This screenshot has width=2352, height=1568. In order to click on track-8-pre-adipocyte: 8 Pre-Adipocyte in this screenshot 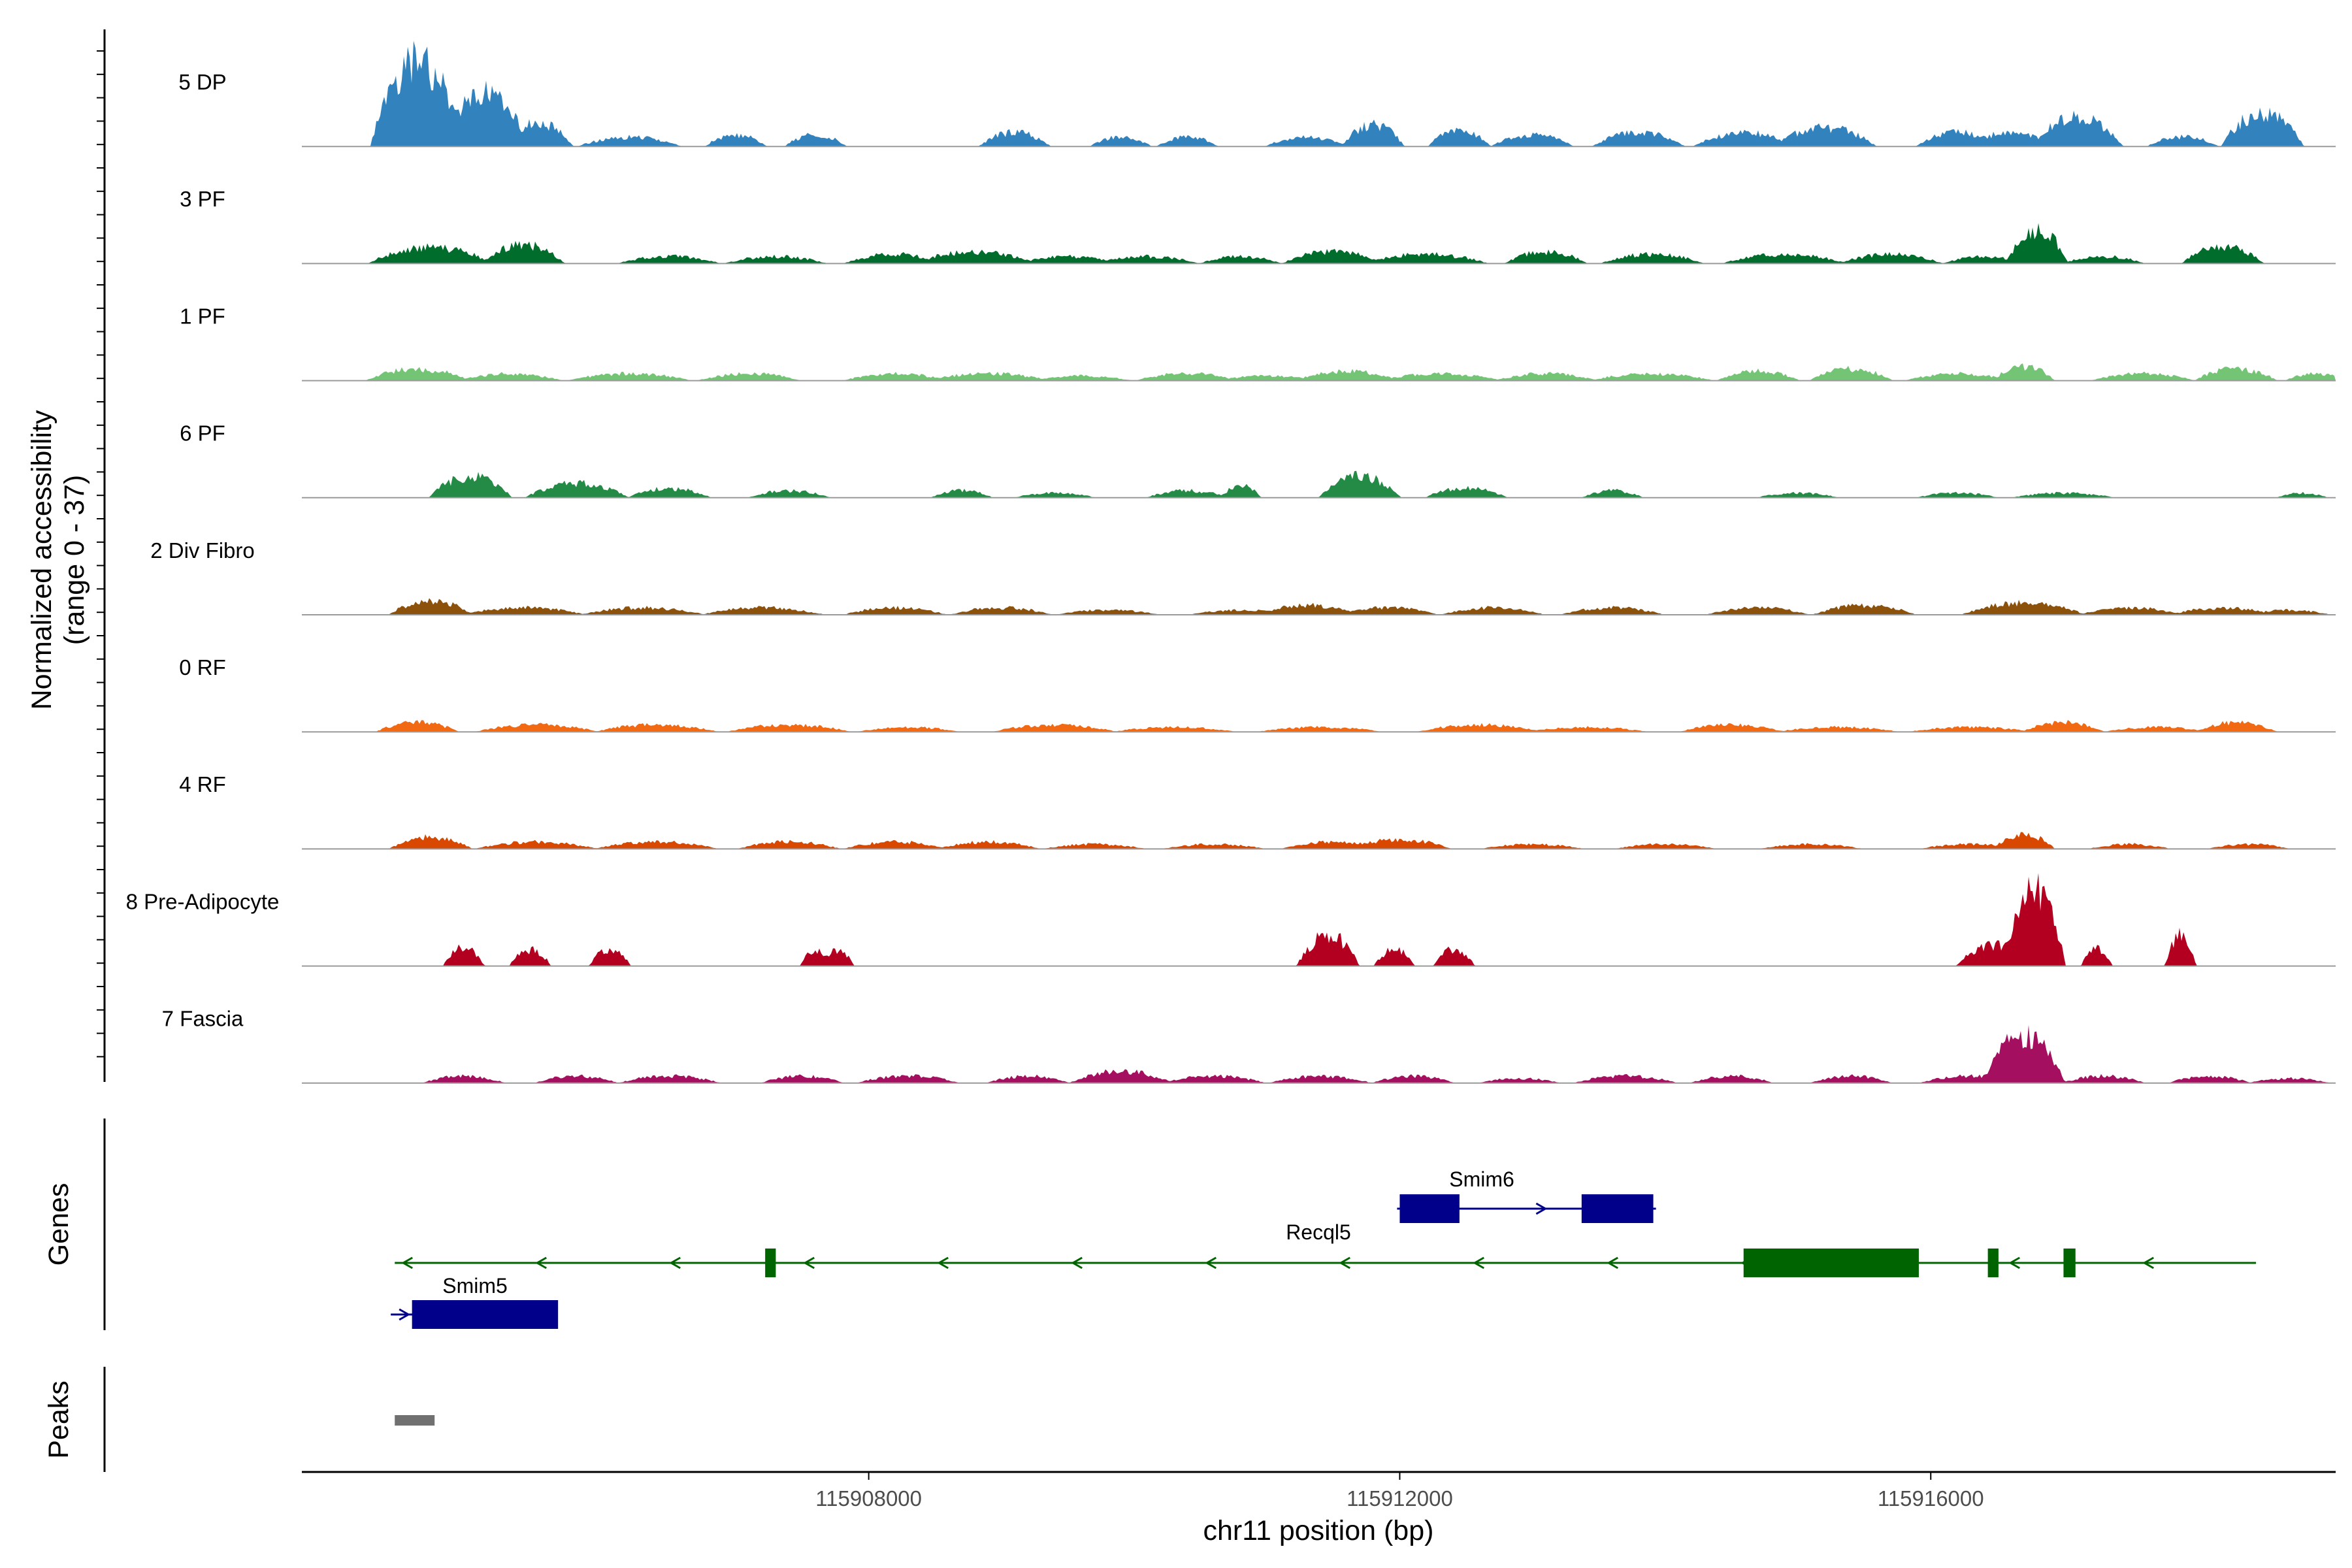, I will do `click(1231, 920)`.